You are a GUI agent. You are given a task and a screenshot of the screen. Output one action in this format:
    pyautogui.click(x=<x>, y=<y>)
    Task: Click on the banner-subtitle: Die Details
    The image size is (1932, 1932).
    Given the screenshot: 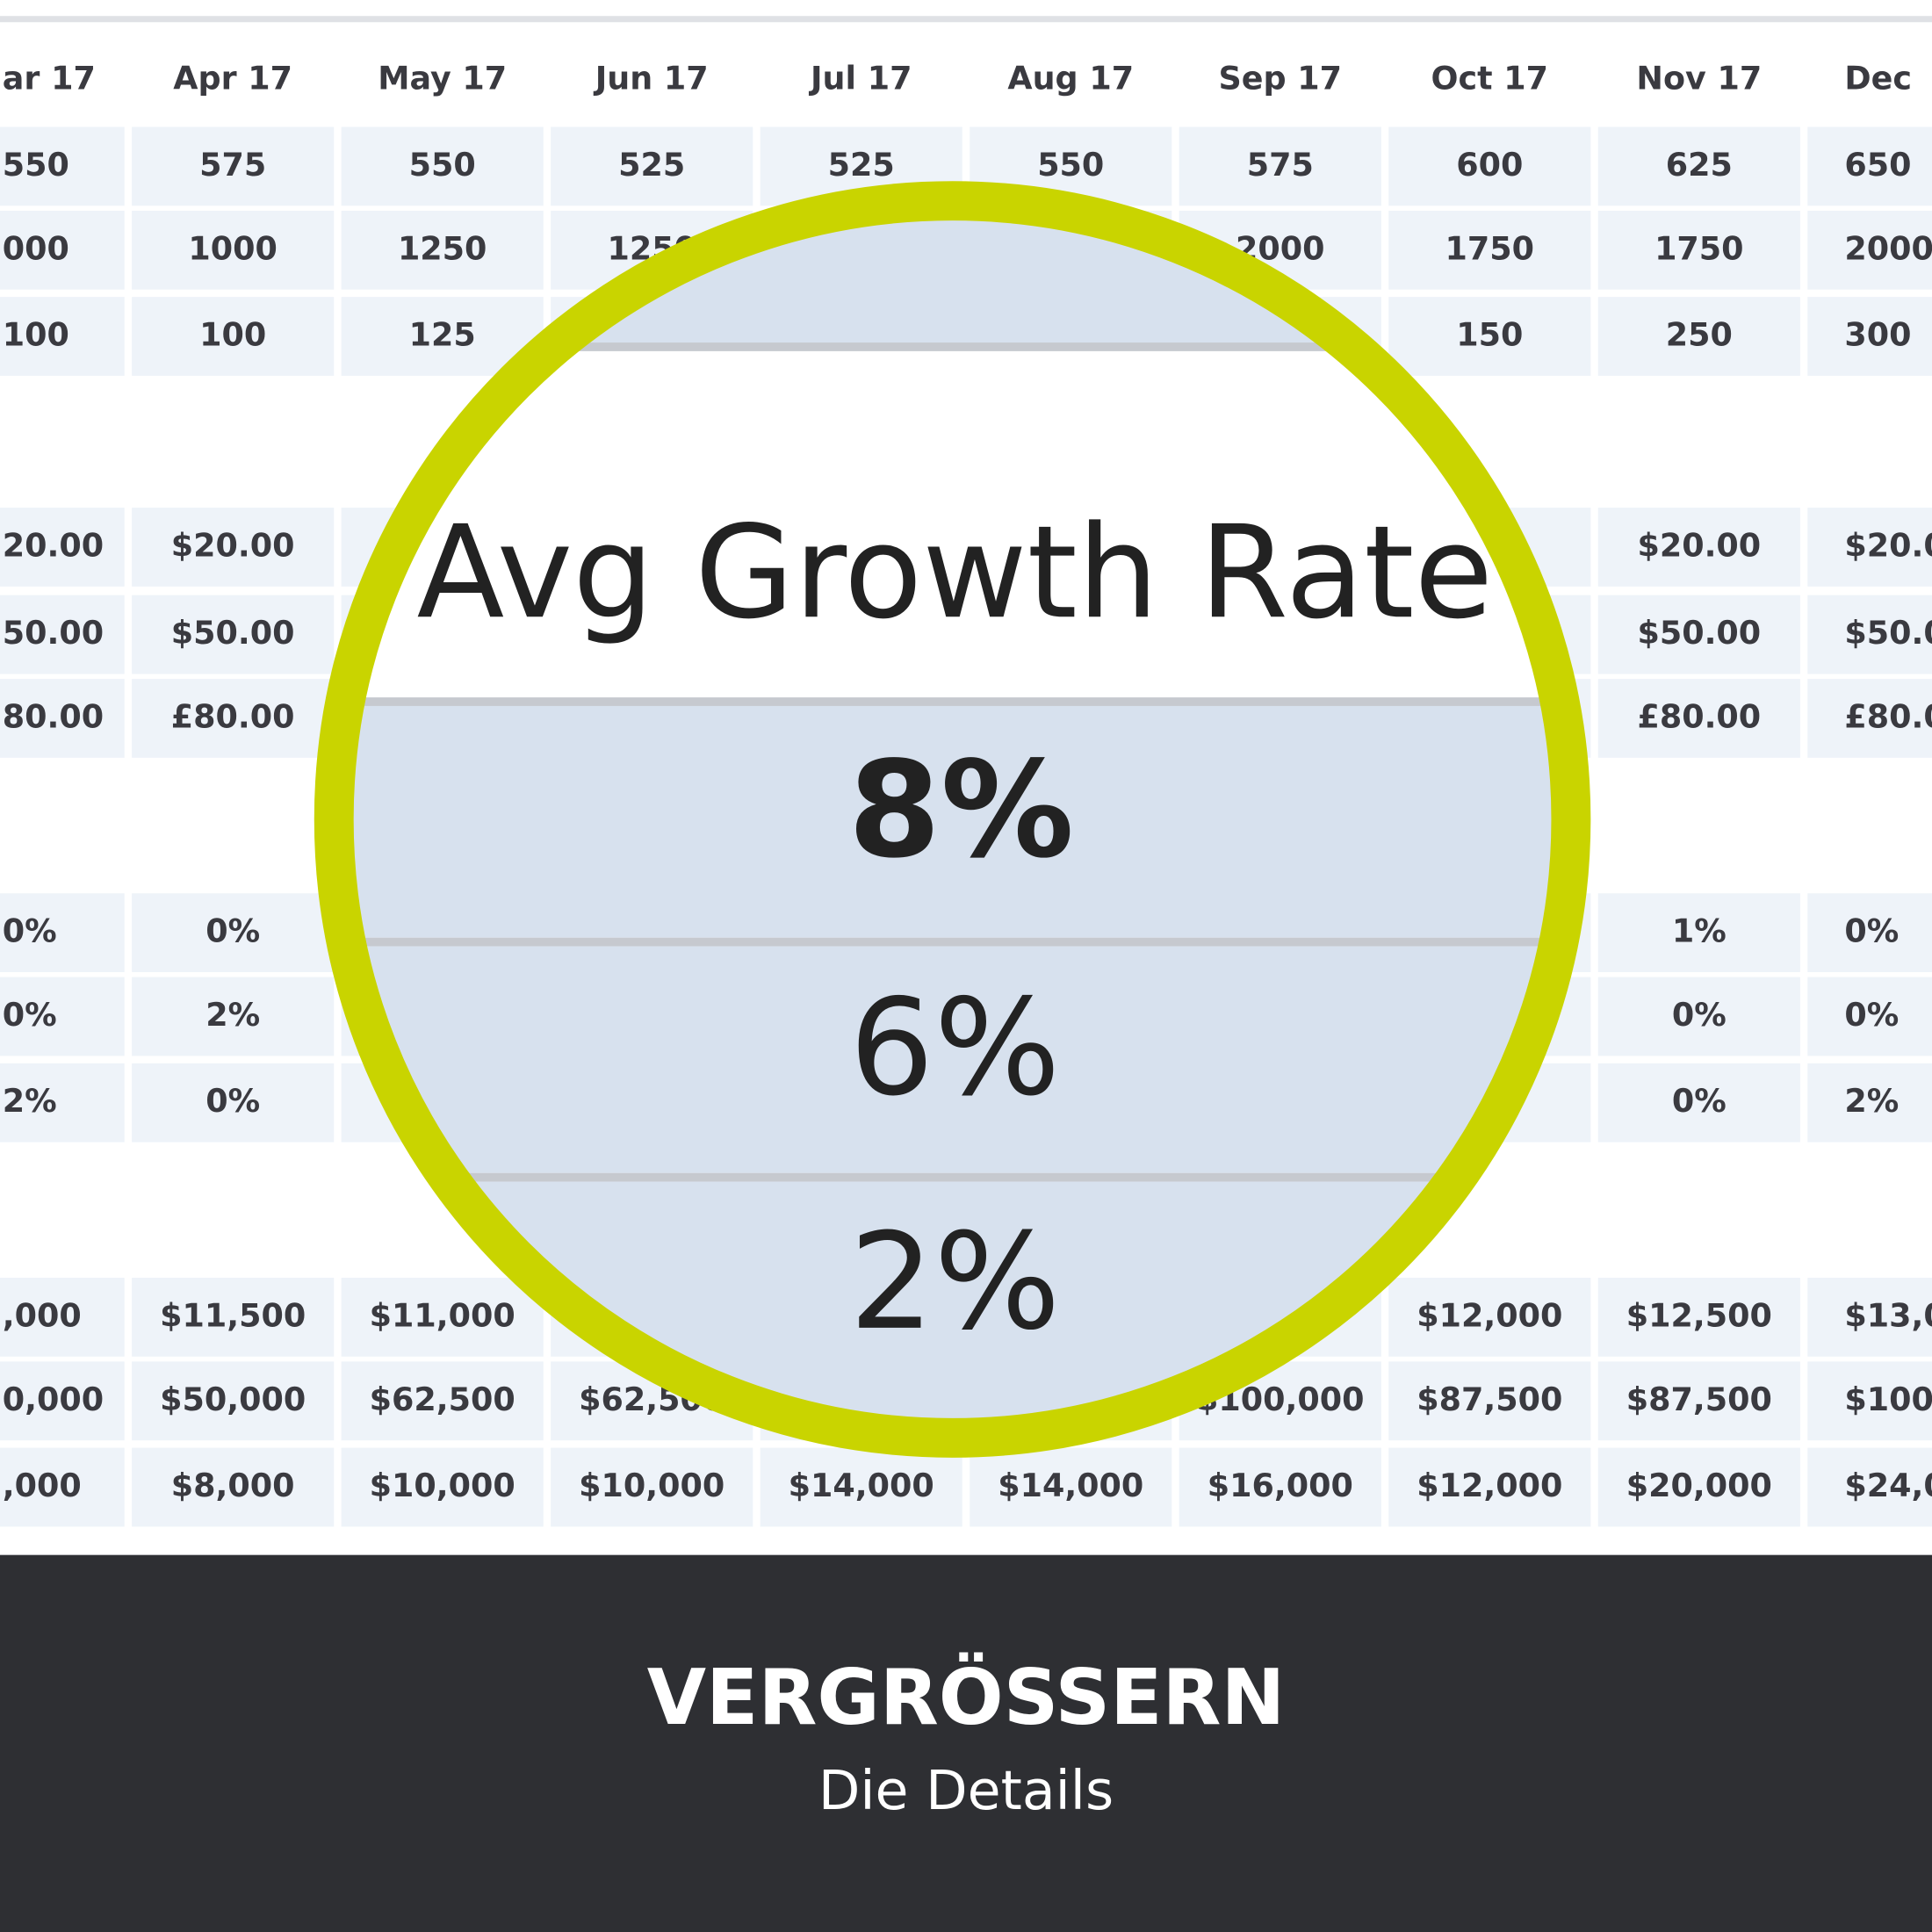 What is the action you would take?
    pyautogui.click(x=966, y=1790)
    